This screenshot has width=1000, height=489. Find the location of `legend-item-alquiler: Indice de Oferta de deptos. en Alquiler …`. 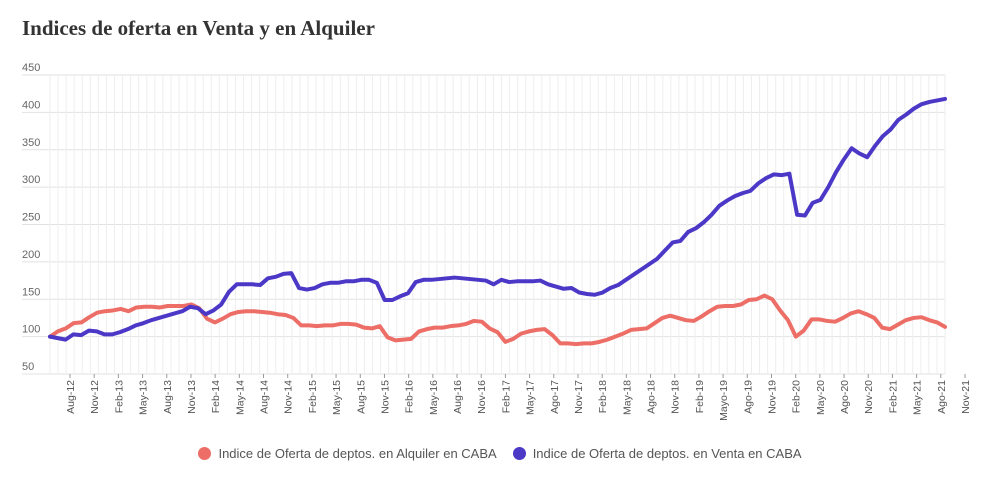

legend-item-alquiler: Indice de Oferta de deptos. en Alquiler … is located at coordinates (347, 453).